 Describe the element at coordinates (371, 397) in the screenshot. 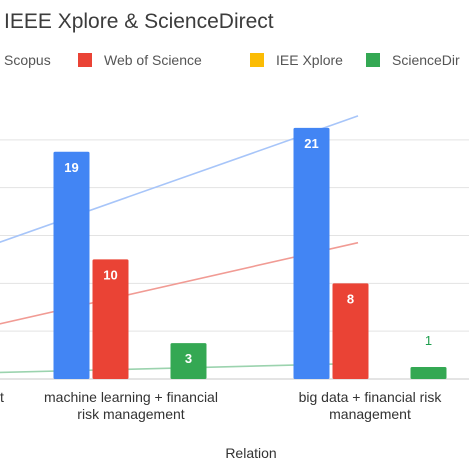

I see `x-tick-label: big data + financial risk` at that location.